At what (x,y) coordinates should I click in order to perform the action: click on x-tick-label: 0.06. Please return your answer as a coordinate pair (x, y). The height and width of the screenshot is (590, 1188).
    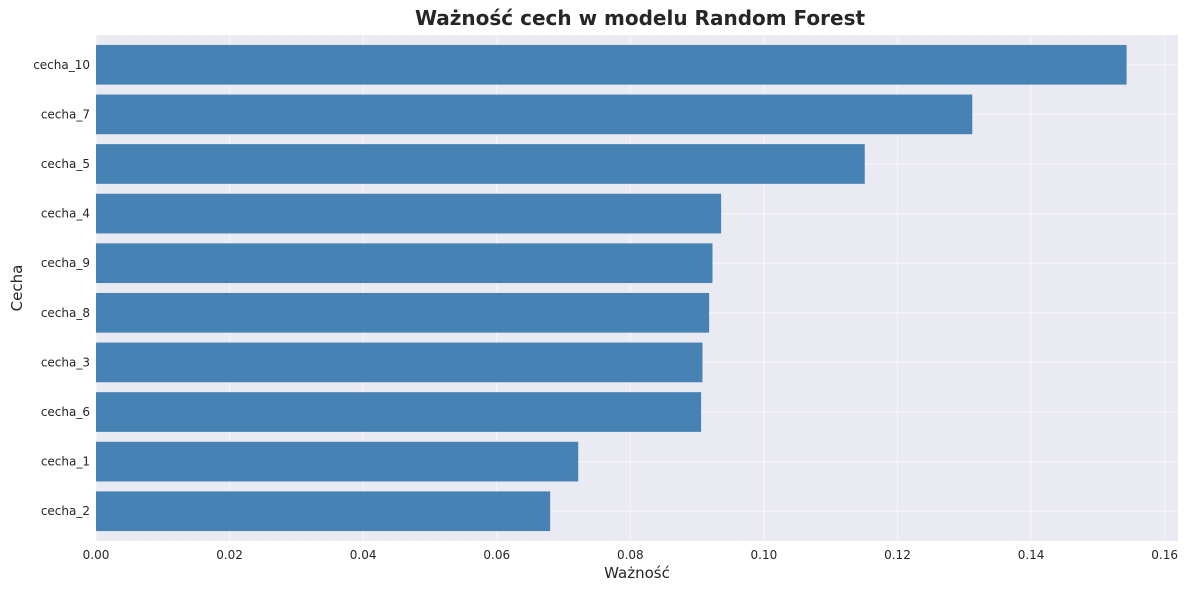
    Looking at the image, I should click on (496, 555).